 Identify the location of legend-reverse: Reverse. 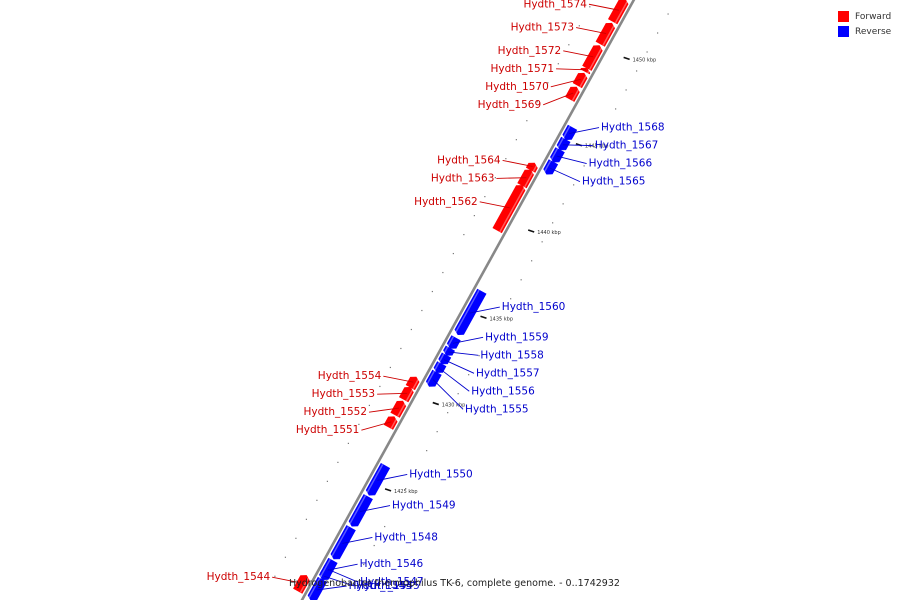
(864, 31).